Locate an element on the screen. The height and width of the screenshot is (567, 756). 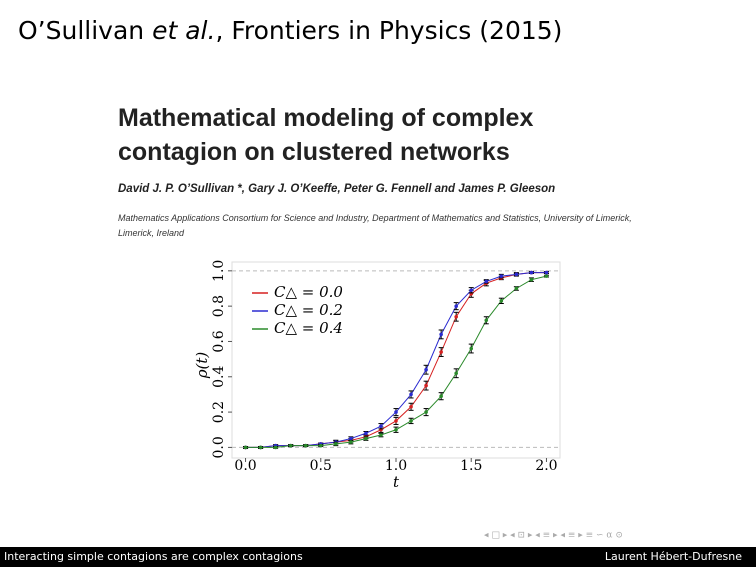
y-tick-label: 0.4 is located at coordinates (219, 377).